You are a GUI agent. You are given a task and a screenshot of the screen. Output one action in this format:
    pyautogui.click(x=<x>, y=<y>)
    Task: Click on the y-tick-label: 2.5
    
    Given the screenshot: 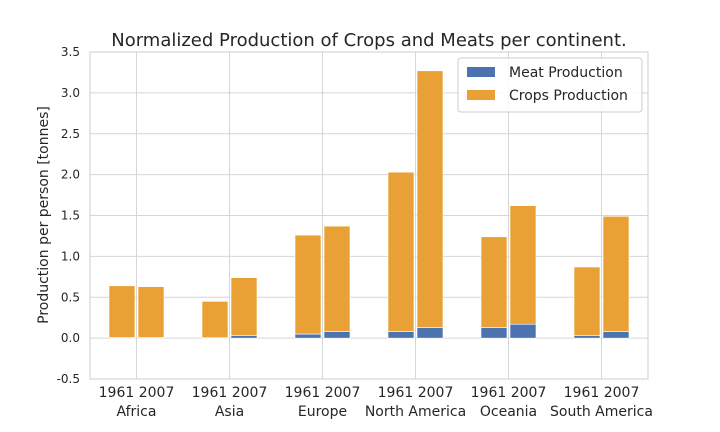 What is the action you would take?
    pyautogui.click(x=70, y=134)
    